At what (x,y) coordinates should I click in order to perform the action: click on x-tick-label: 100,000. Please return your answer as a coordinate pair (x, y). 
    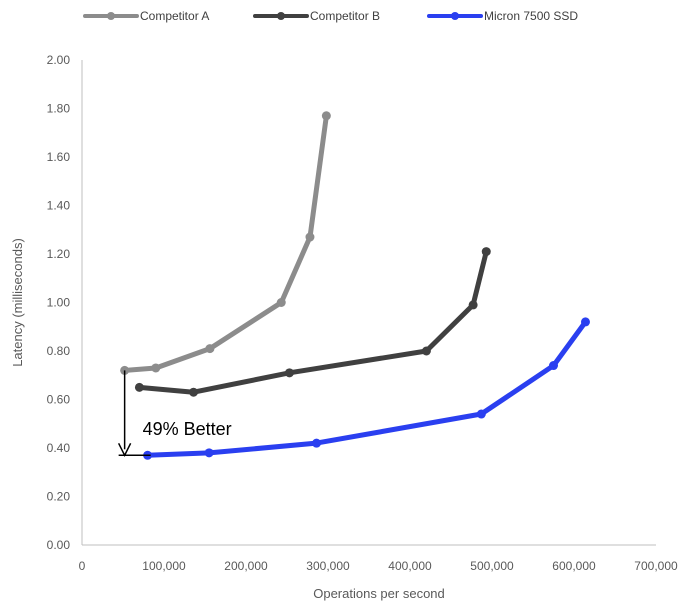
    Looking at the image, I should click on (164, 566).